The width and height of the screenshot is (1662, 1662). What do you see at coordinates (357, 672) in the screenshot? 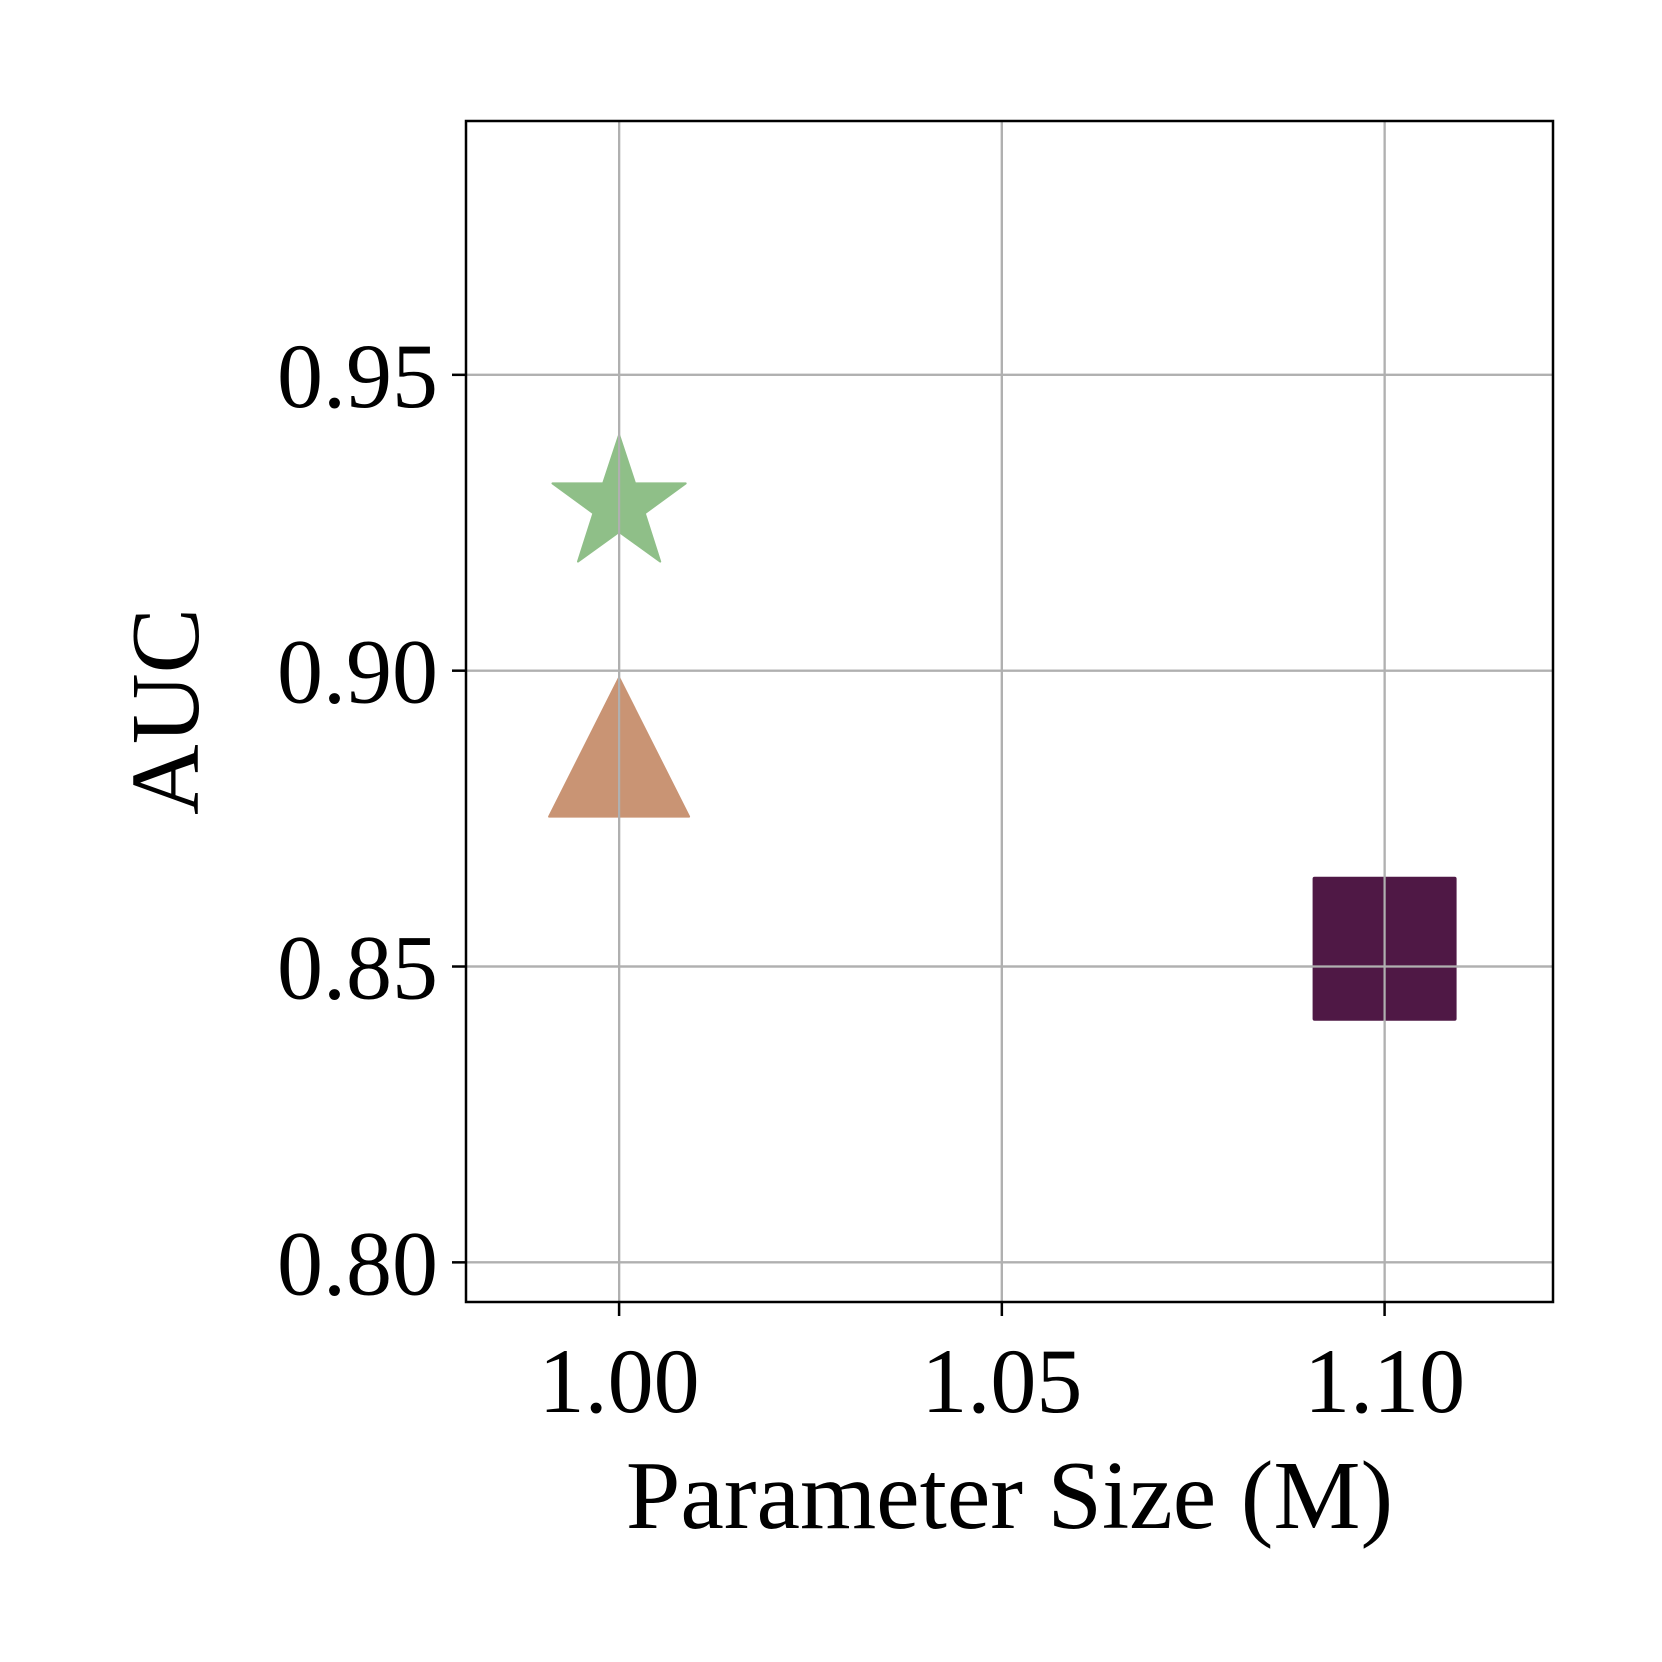
I see `y-tick-label: 0.90` at bounding box center [357, 672].